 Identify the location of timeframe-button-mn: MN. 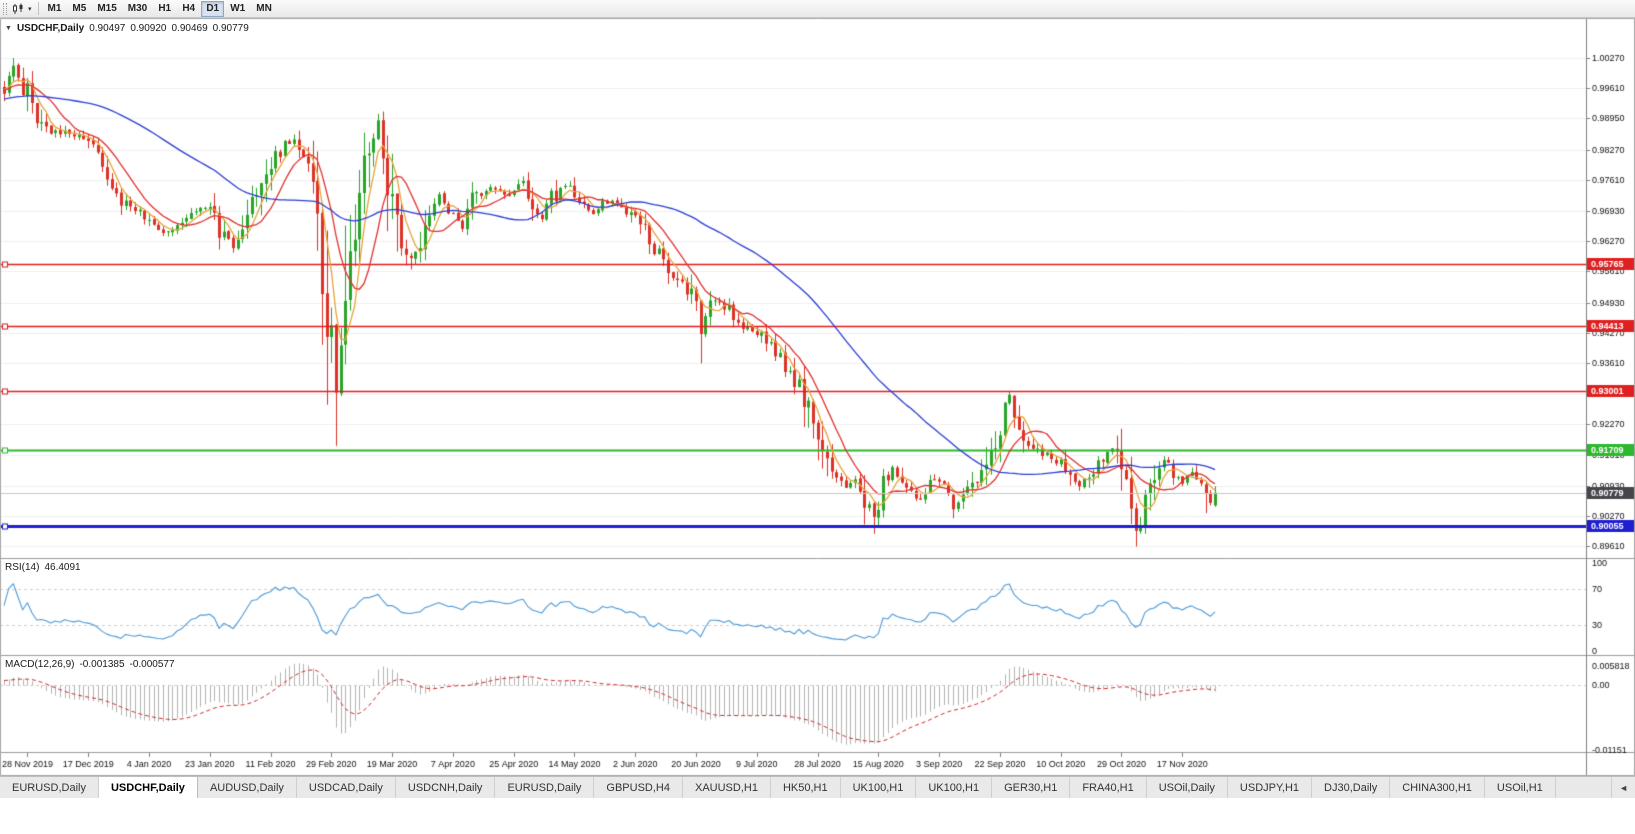
(264, 9).